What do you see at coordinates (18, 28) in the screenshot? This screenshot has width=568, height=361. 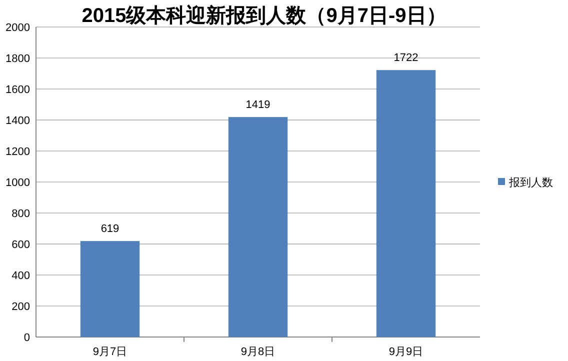 I see `y-tick-label: 2000` at bounding box center [18, 28].